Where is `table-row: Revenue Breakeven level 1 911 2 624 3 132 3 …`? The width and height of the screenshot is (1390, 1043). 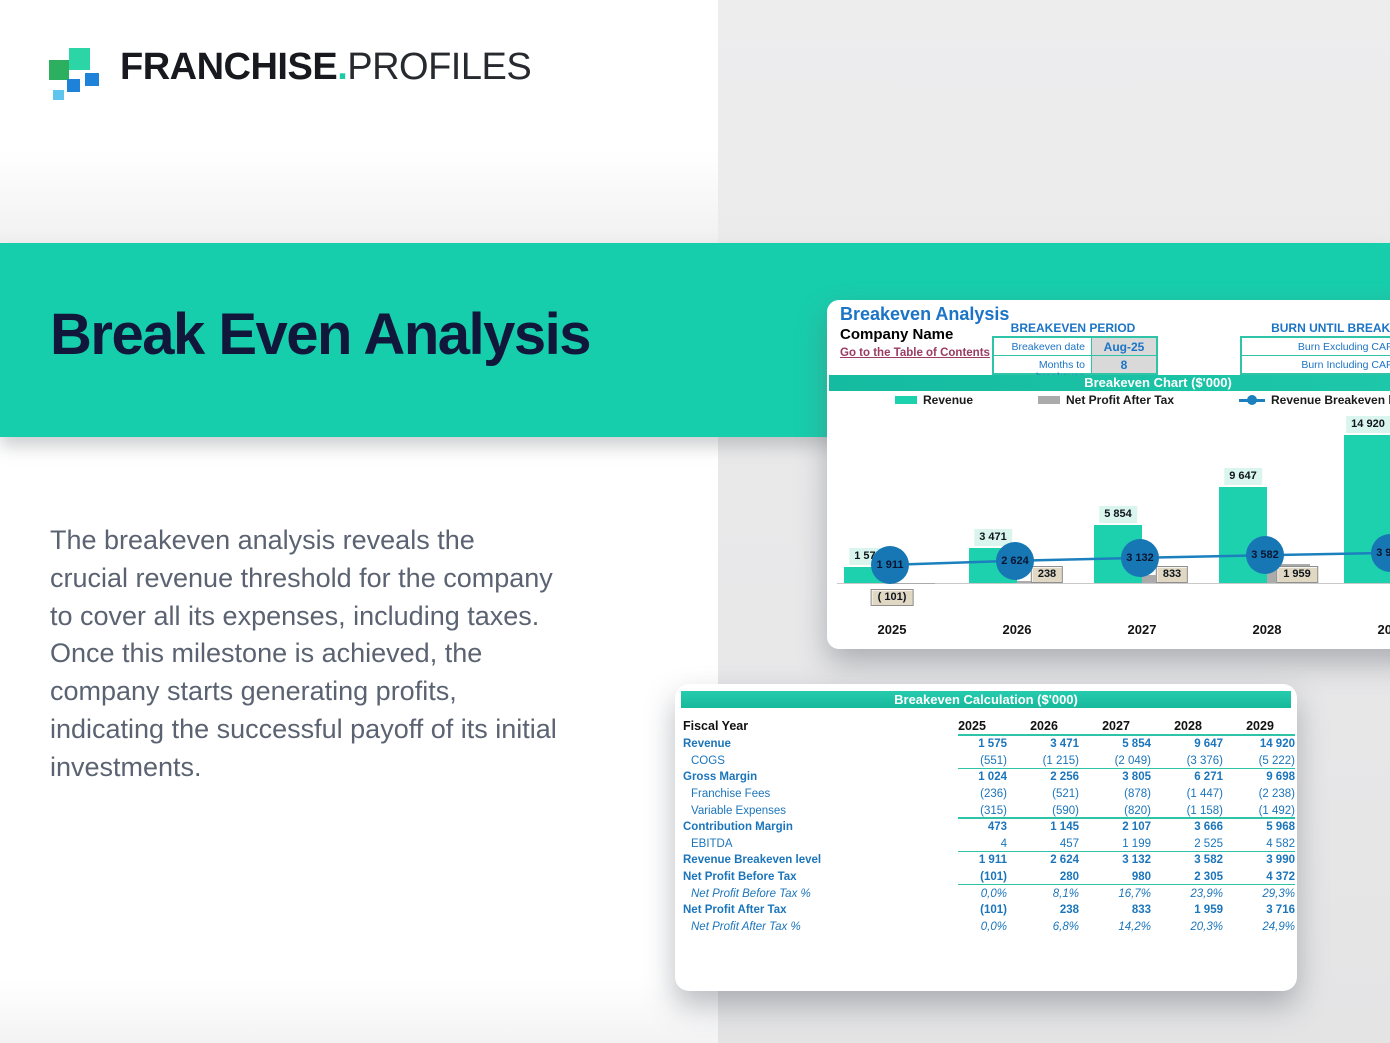
table-row: Revenue Breakeven level 1 911 2 624 3 132 3 … is located at coordinates (986, 860).